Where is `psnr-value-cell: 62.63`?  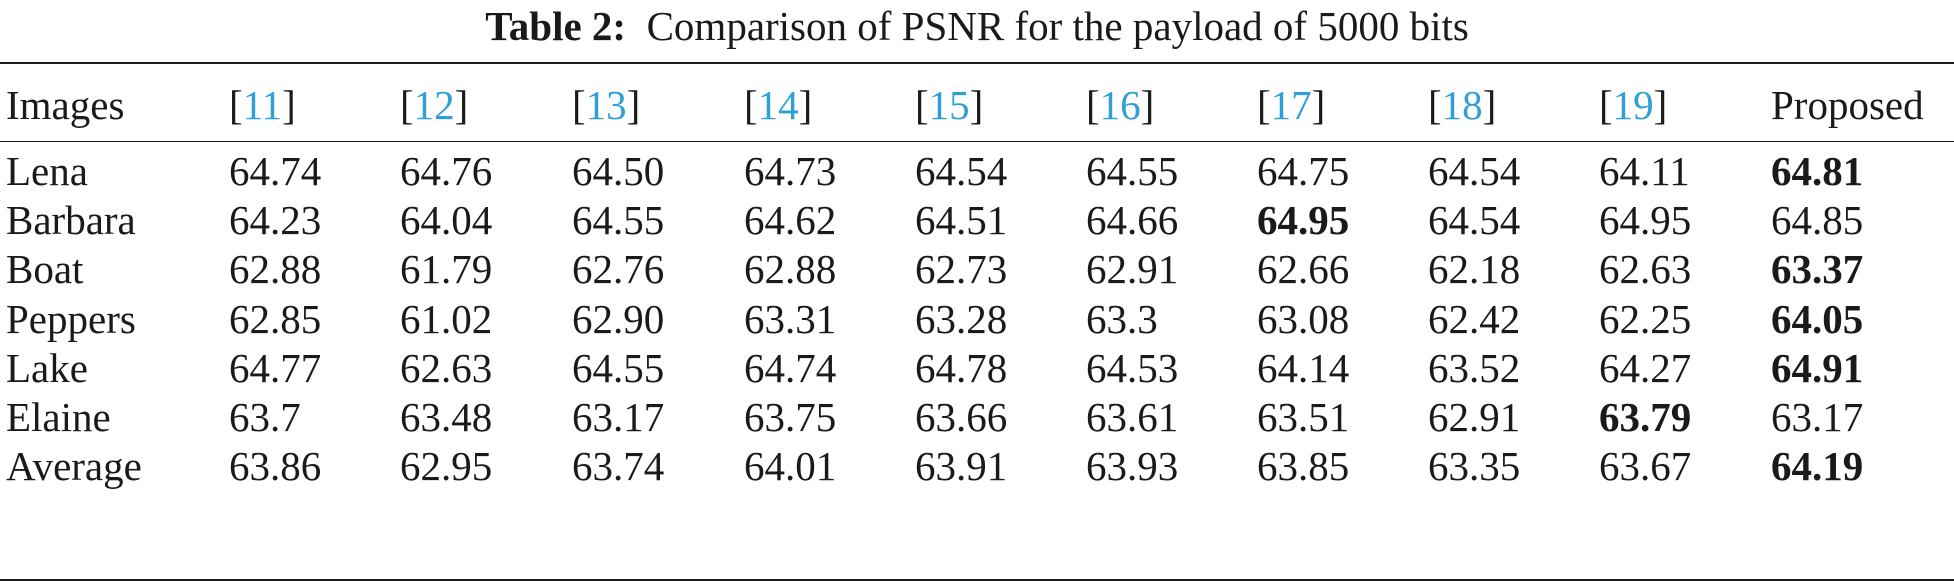 psnr-value-cell: 62.63 is located at coordinates (1645, 269).